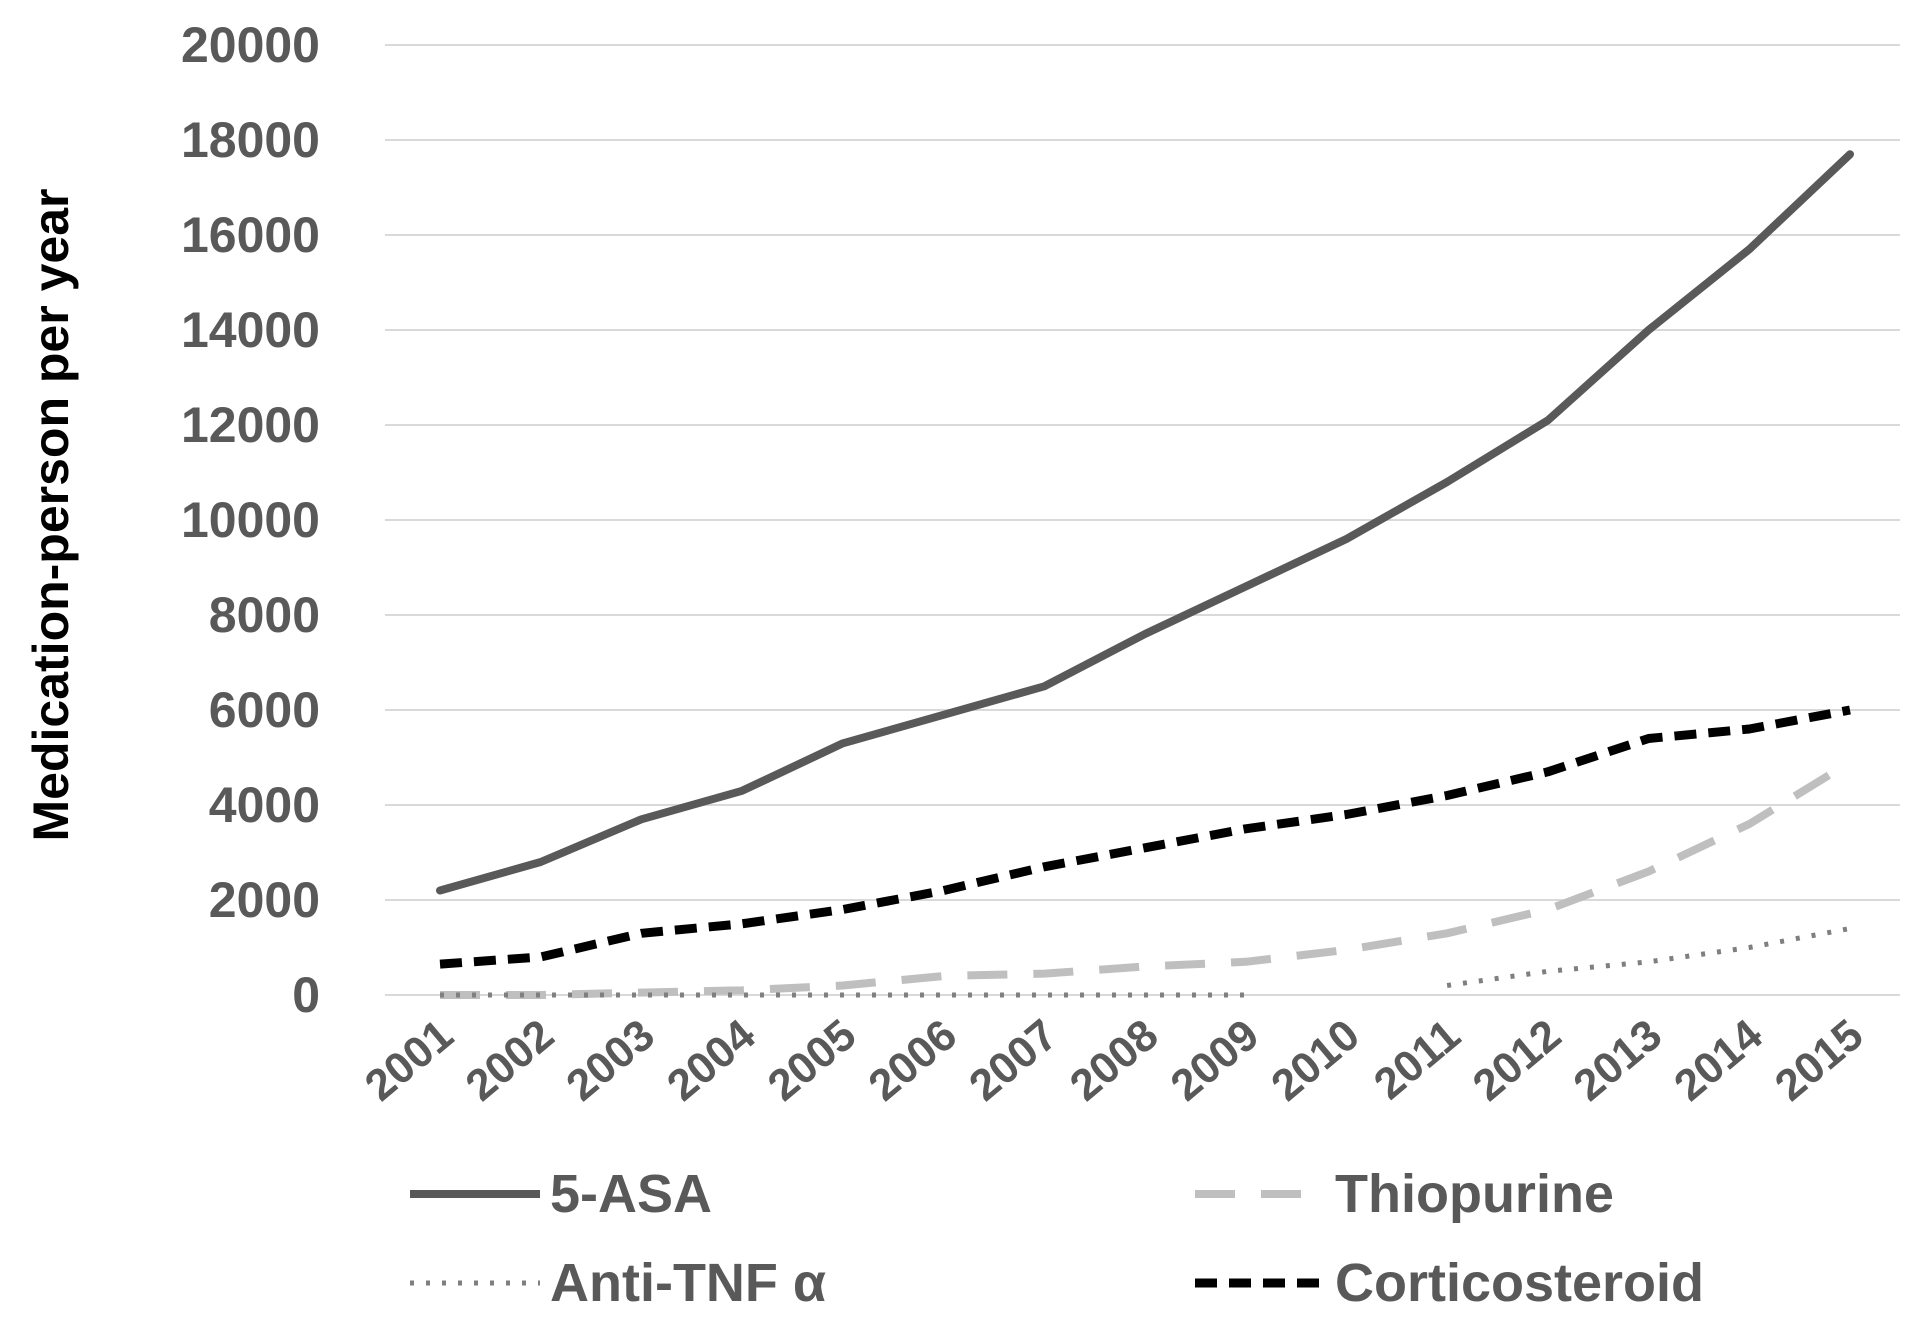 Image resolution: width=1921 pixels, height=1343 pixels. I want to click on legend-item: Corticosteroid, so click(1449, 1283).